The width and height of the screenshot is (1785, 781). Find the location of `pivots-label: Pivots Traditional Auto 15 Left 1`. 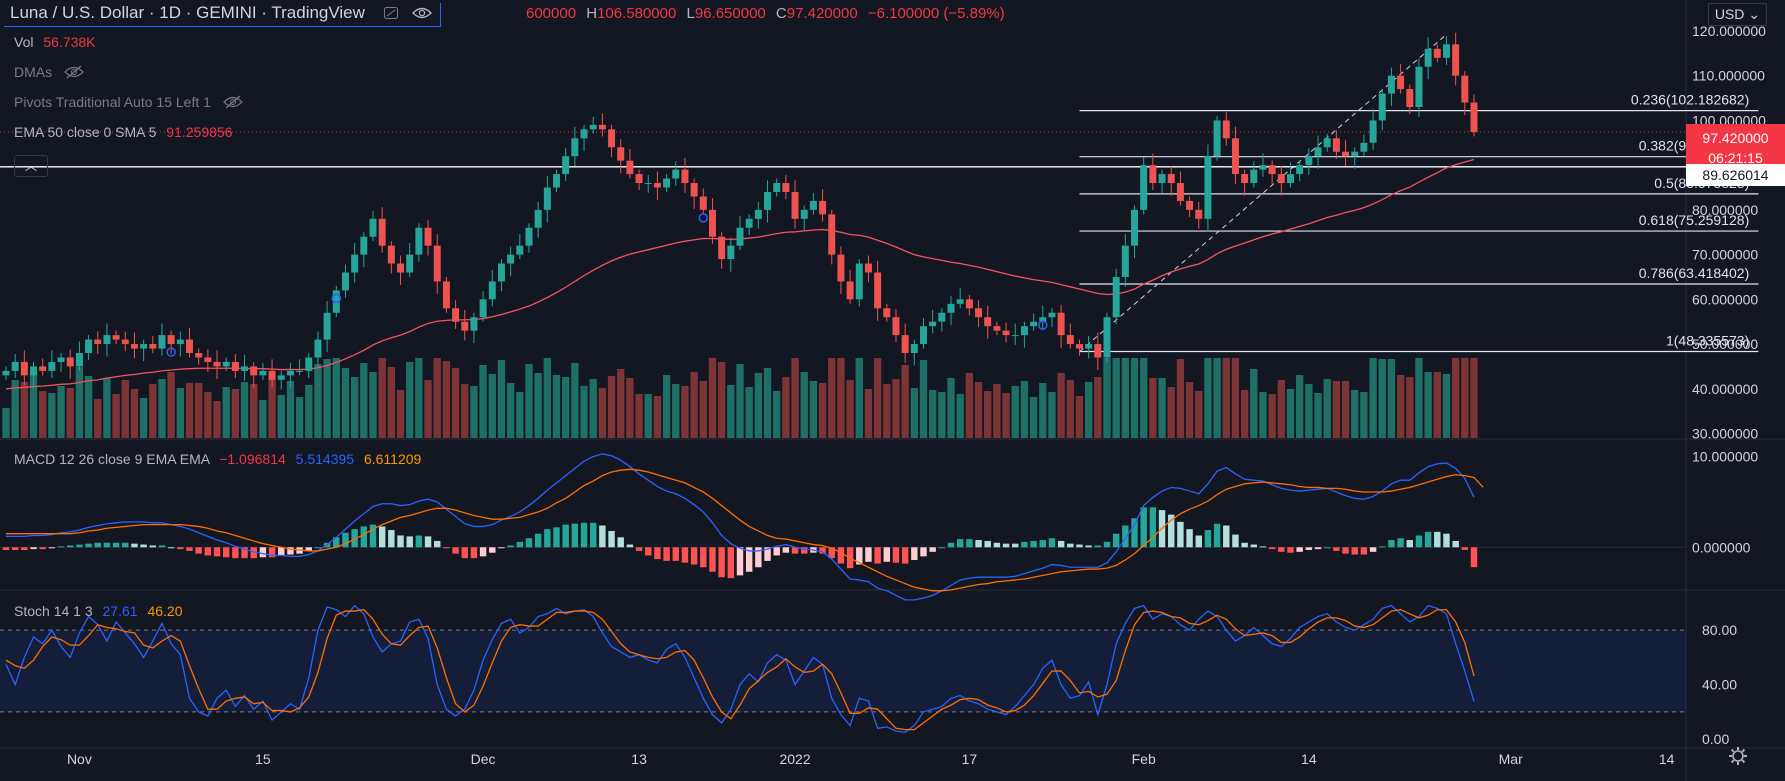

pivots-label: Pivots Traditional Auto 15 Left 1 is located at coordinates (112, 102).